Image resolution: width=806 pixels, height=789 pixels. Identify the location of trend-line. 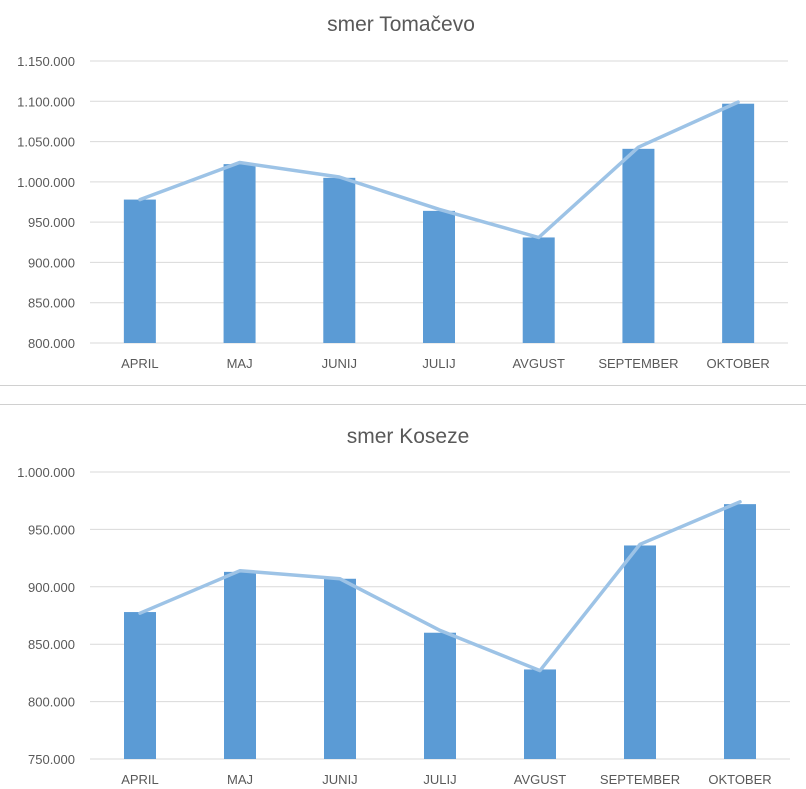
(439, 170).